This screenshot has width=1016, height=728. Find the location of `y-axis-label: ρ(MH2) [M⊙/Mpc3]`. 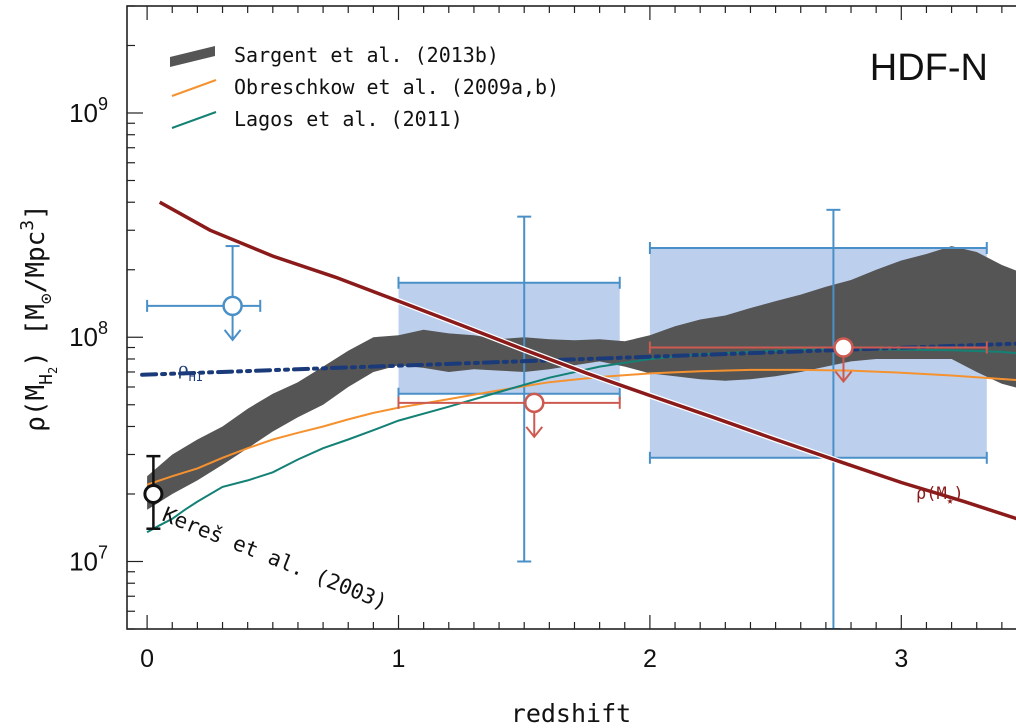

y-axis-label: ρ(MH2) [M⊙/Mpc3] is located at coordinates (38, 318).